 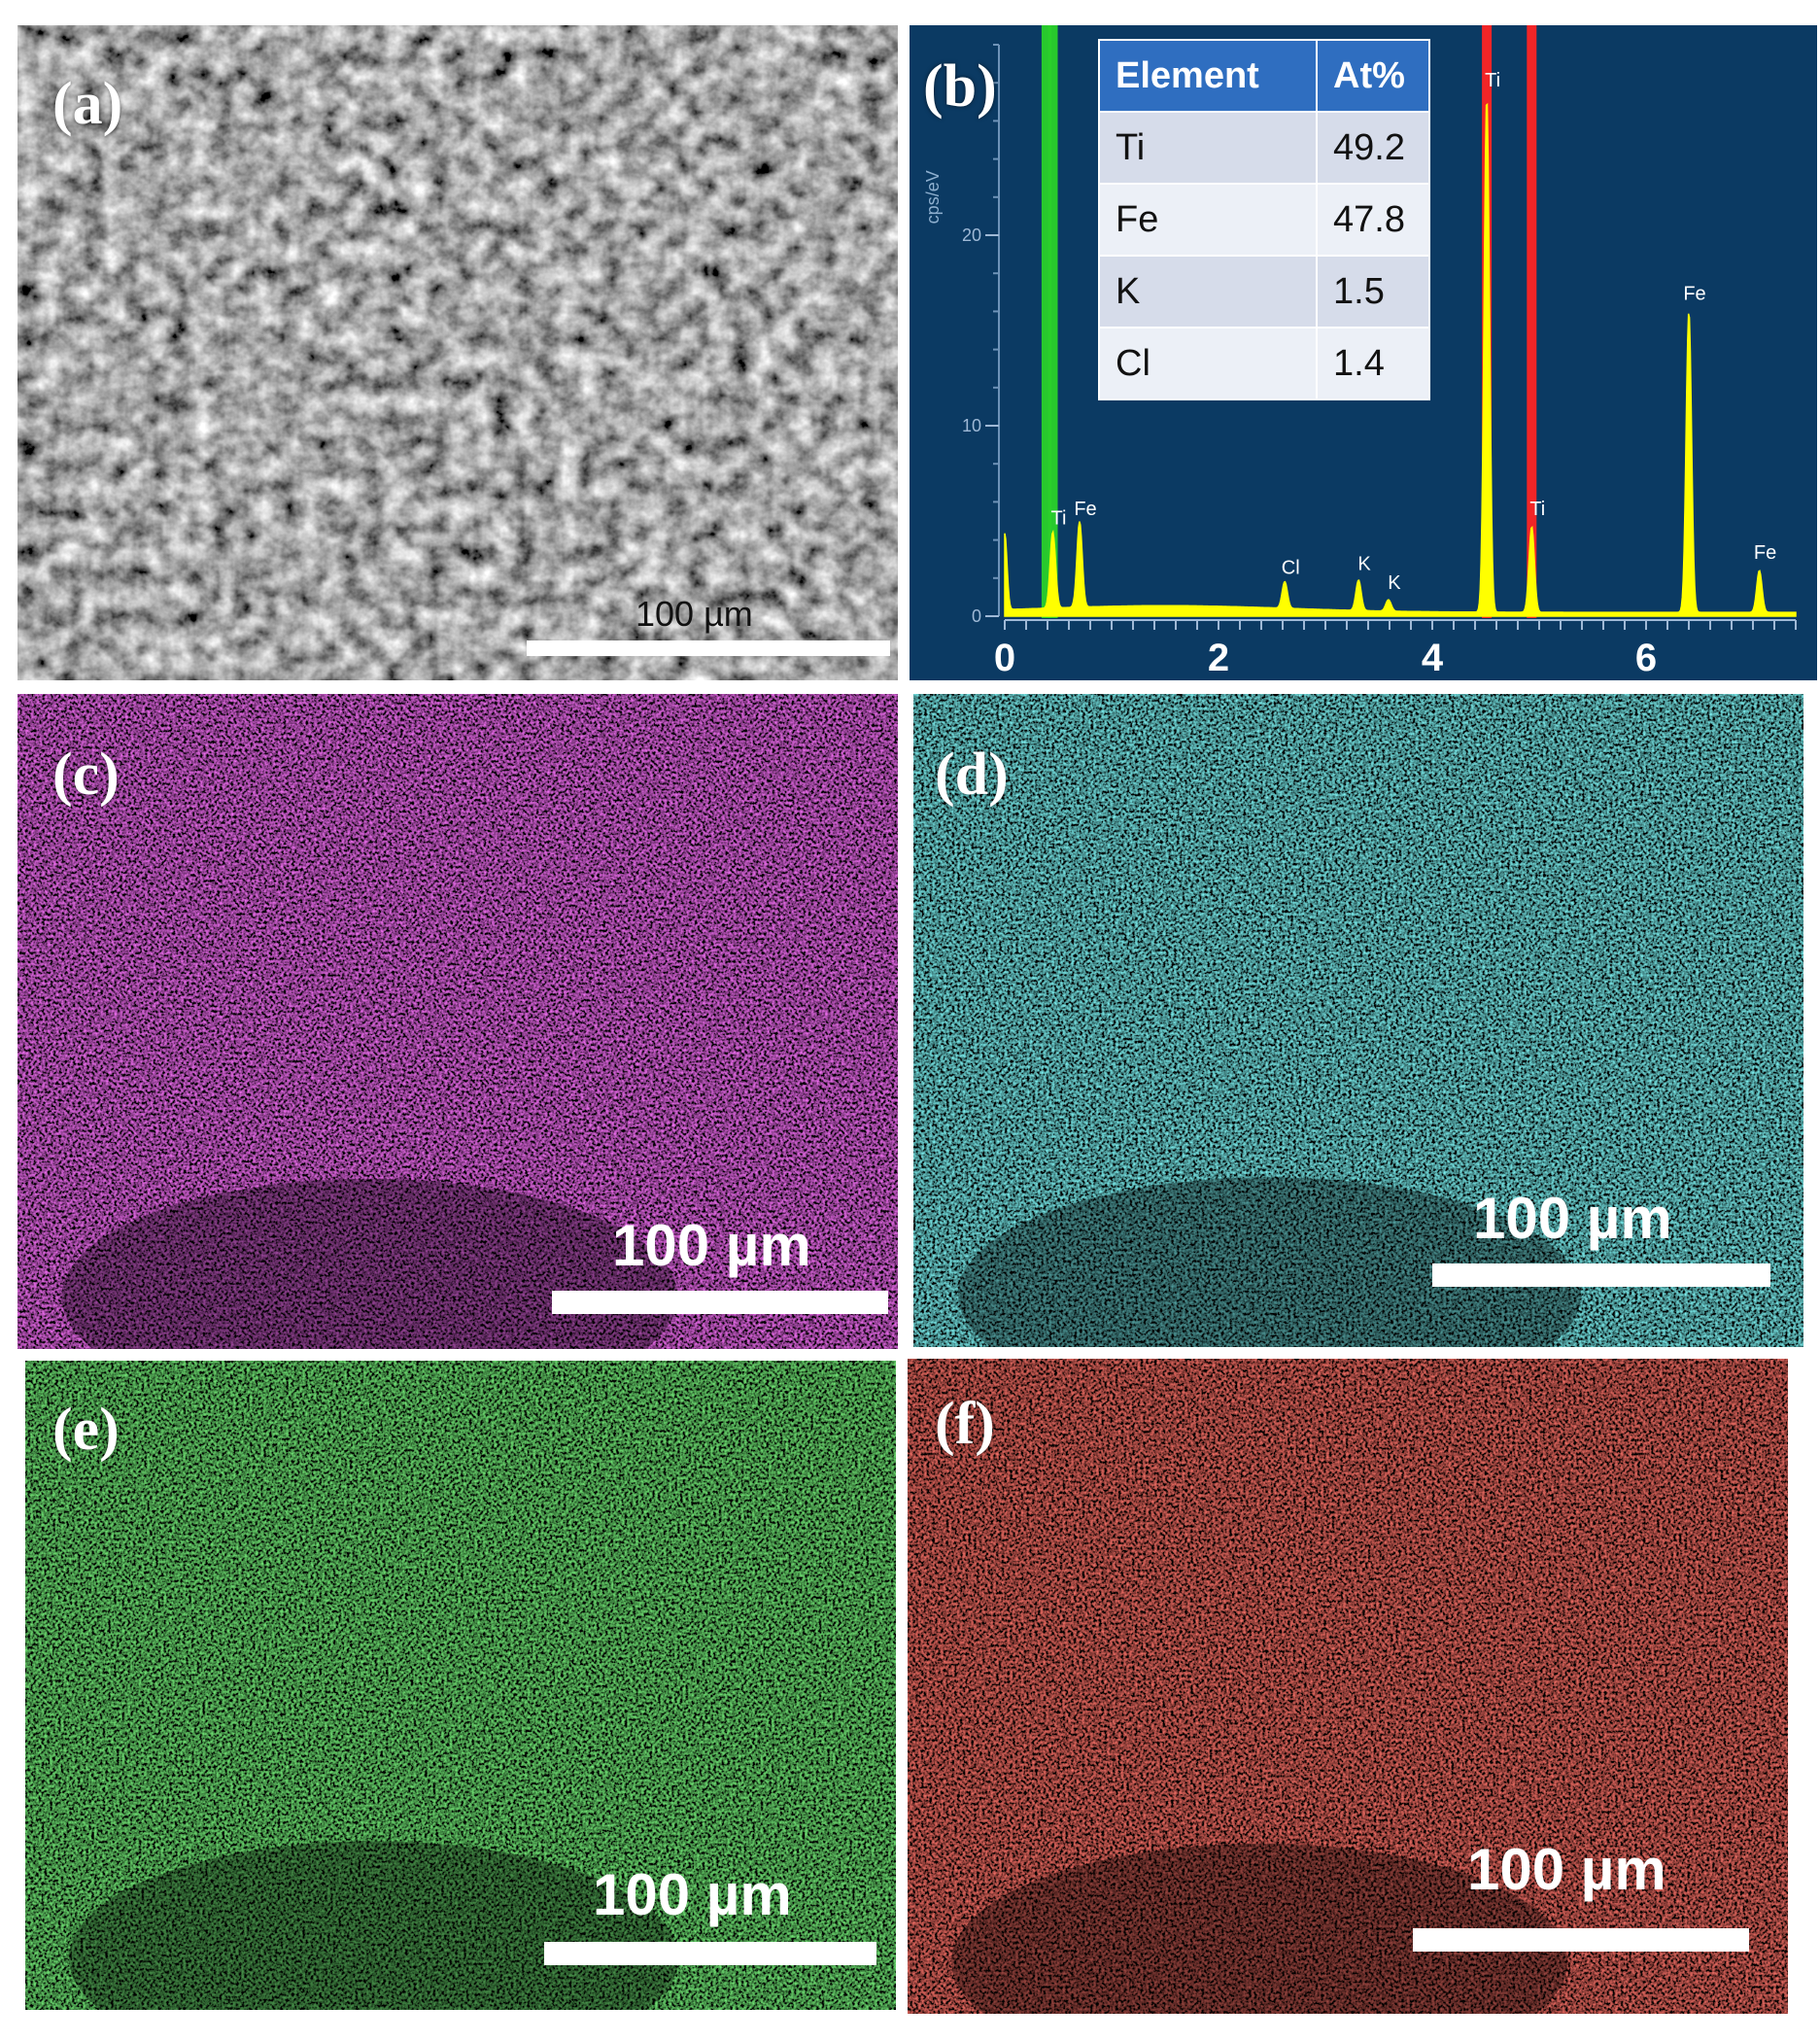 What do you see at coordinates (86, 775) in the screenshot?
I see `panel-label: (c)` at bounding box center [86, 775].